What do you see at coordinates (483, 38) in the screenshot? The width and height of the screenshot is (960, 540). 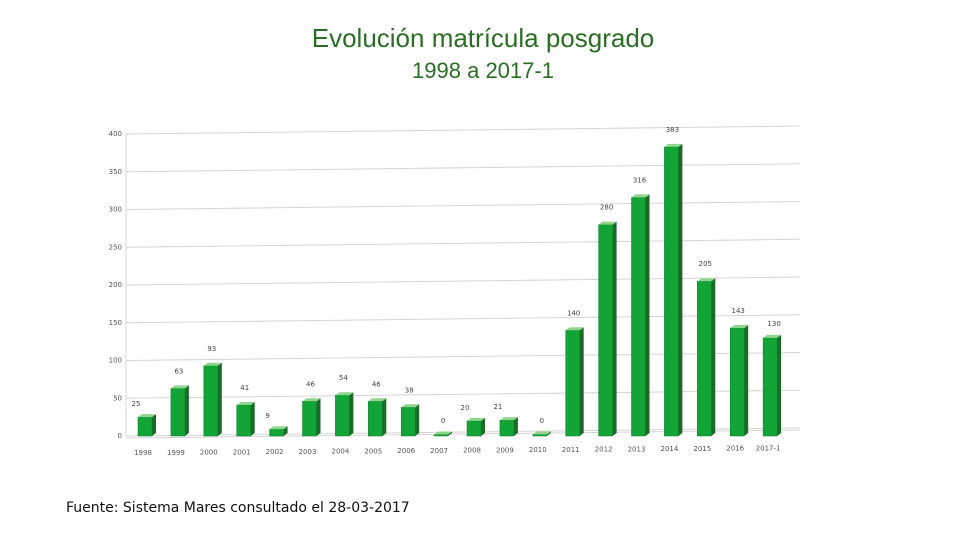 I see `chart-title: Evolución matrícula posgrado` at bounding box center [483, 38].